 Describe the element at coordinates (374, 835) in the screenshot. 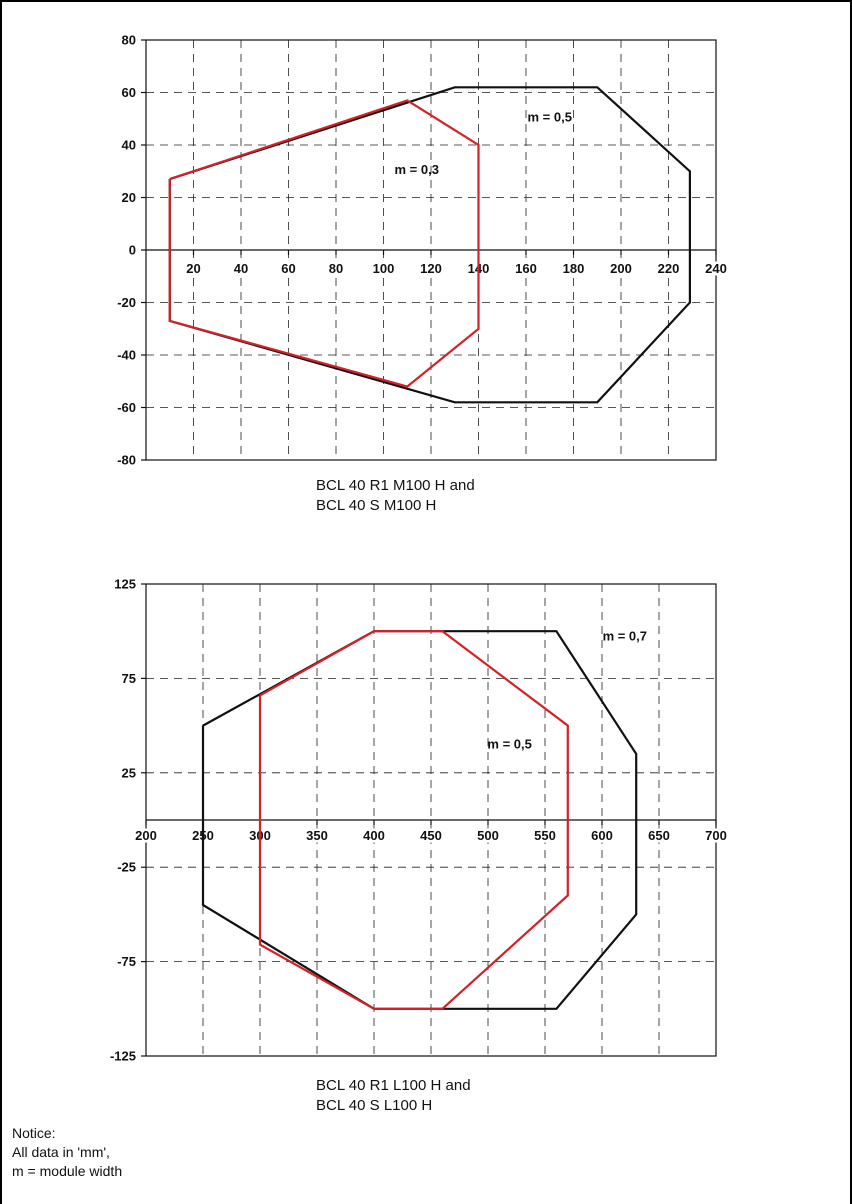

I see `x-tick-label: 400` at that location.